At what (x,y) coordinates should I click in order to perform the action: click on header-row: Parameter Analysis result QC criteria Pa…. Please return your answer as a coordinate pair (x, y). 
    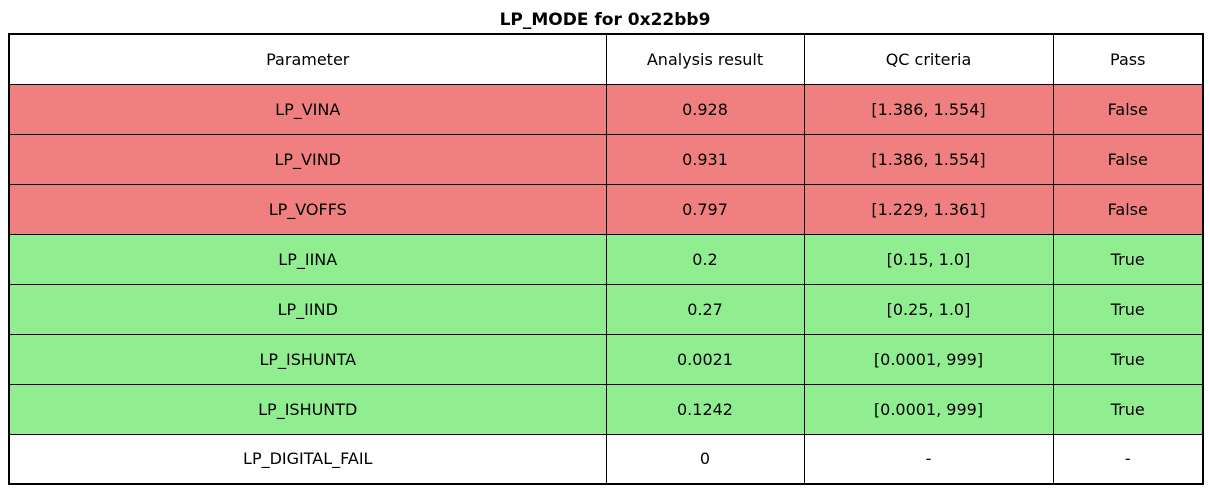
    Looking at the image, I should click on (606, 59).